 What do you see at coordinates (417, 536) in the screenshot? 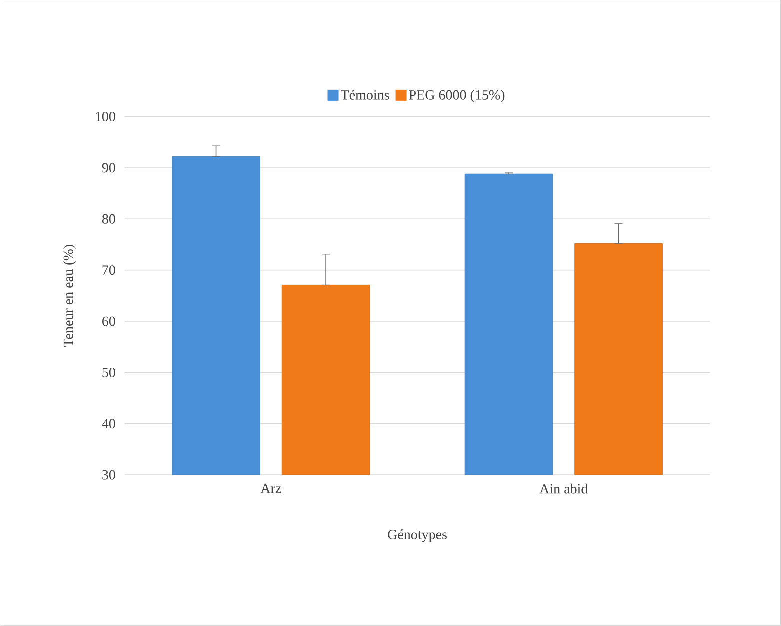
I see `x-axis-title: Génotypes` at bounding box center [417, 536].